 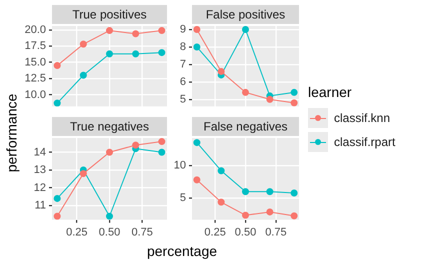 What do you see at coordinates (40, 152) in the screenshot?
I see `y-tick-label: 14` at bounding box center [40, 152].